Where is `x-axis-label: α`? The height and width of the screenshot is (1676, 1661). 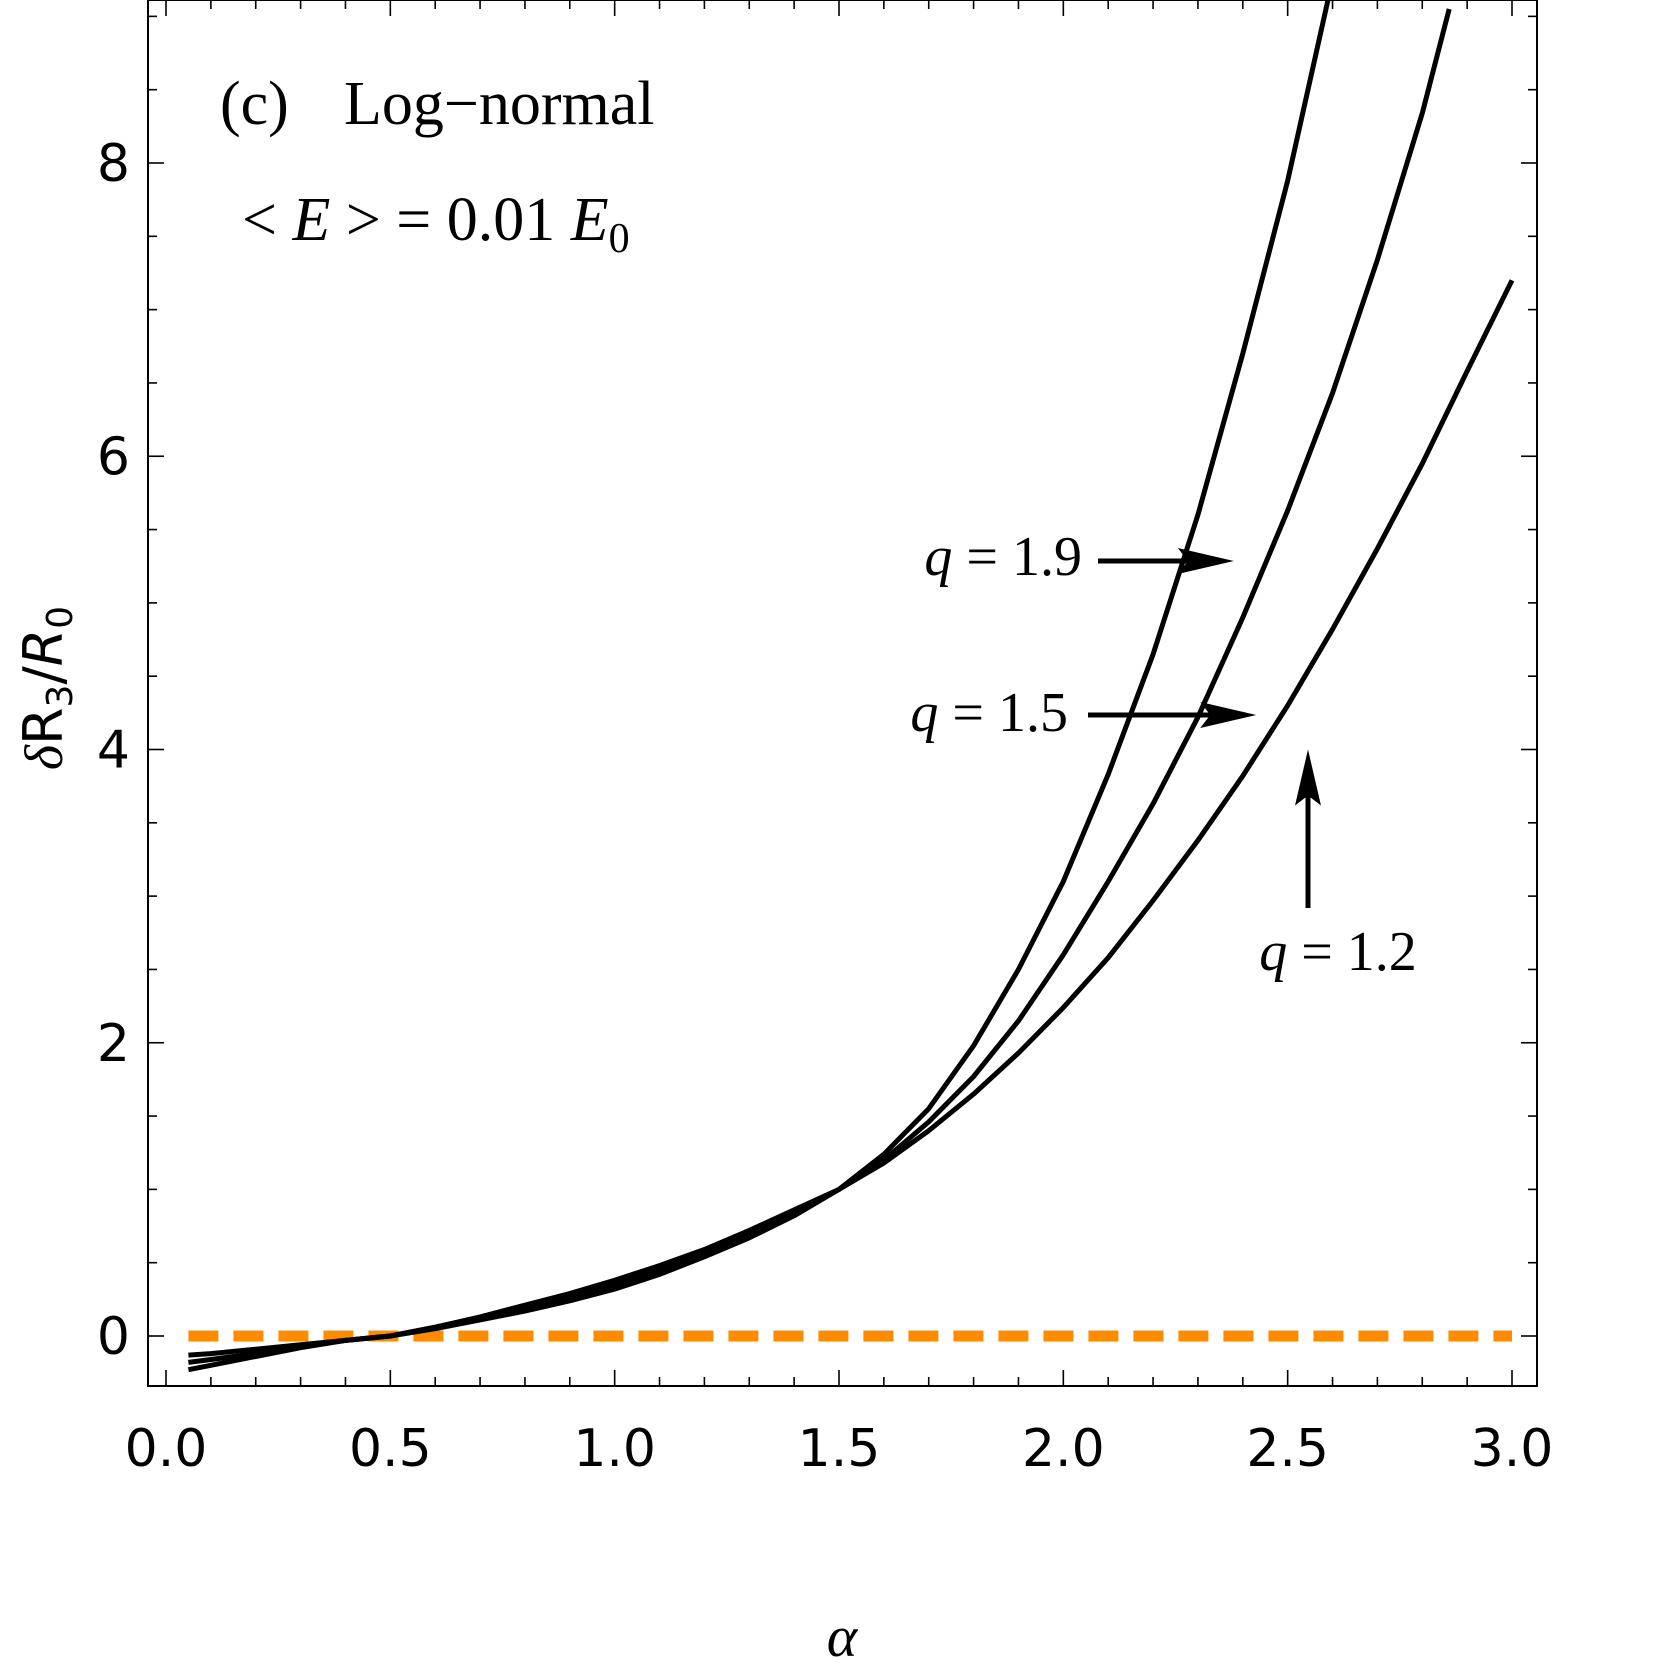
x-axis-label: α is located at coordinates (843, 1636).